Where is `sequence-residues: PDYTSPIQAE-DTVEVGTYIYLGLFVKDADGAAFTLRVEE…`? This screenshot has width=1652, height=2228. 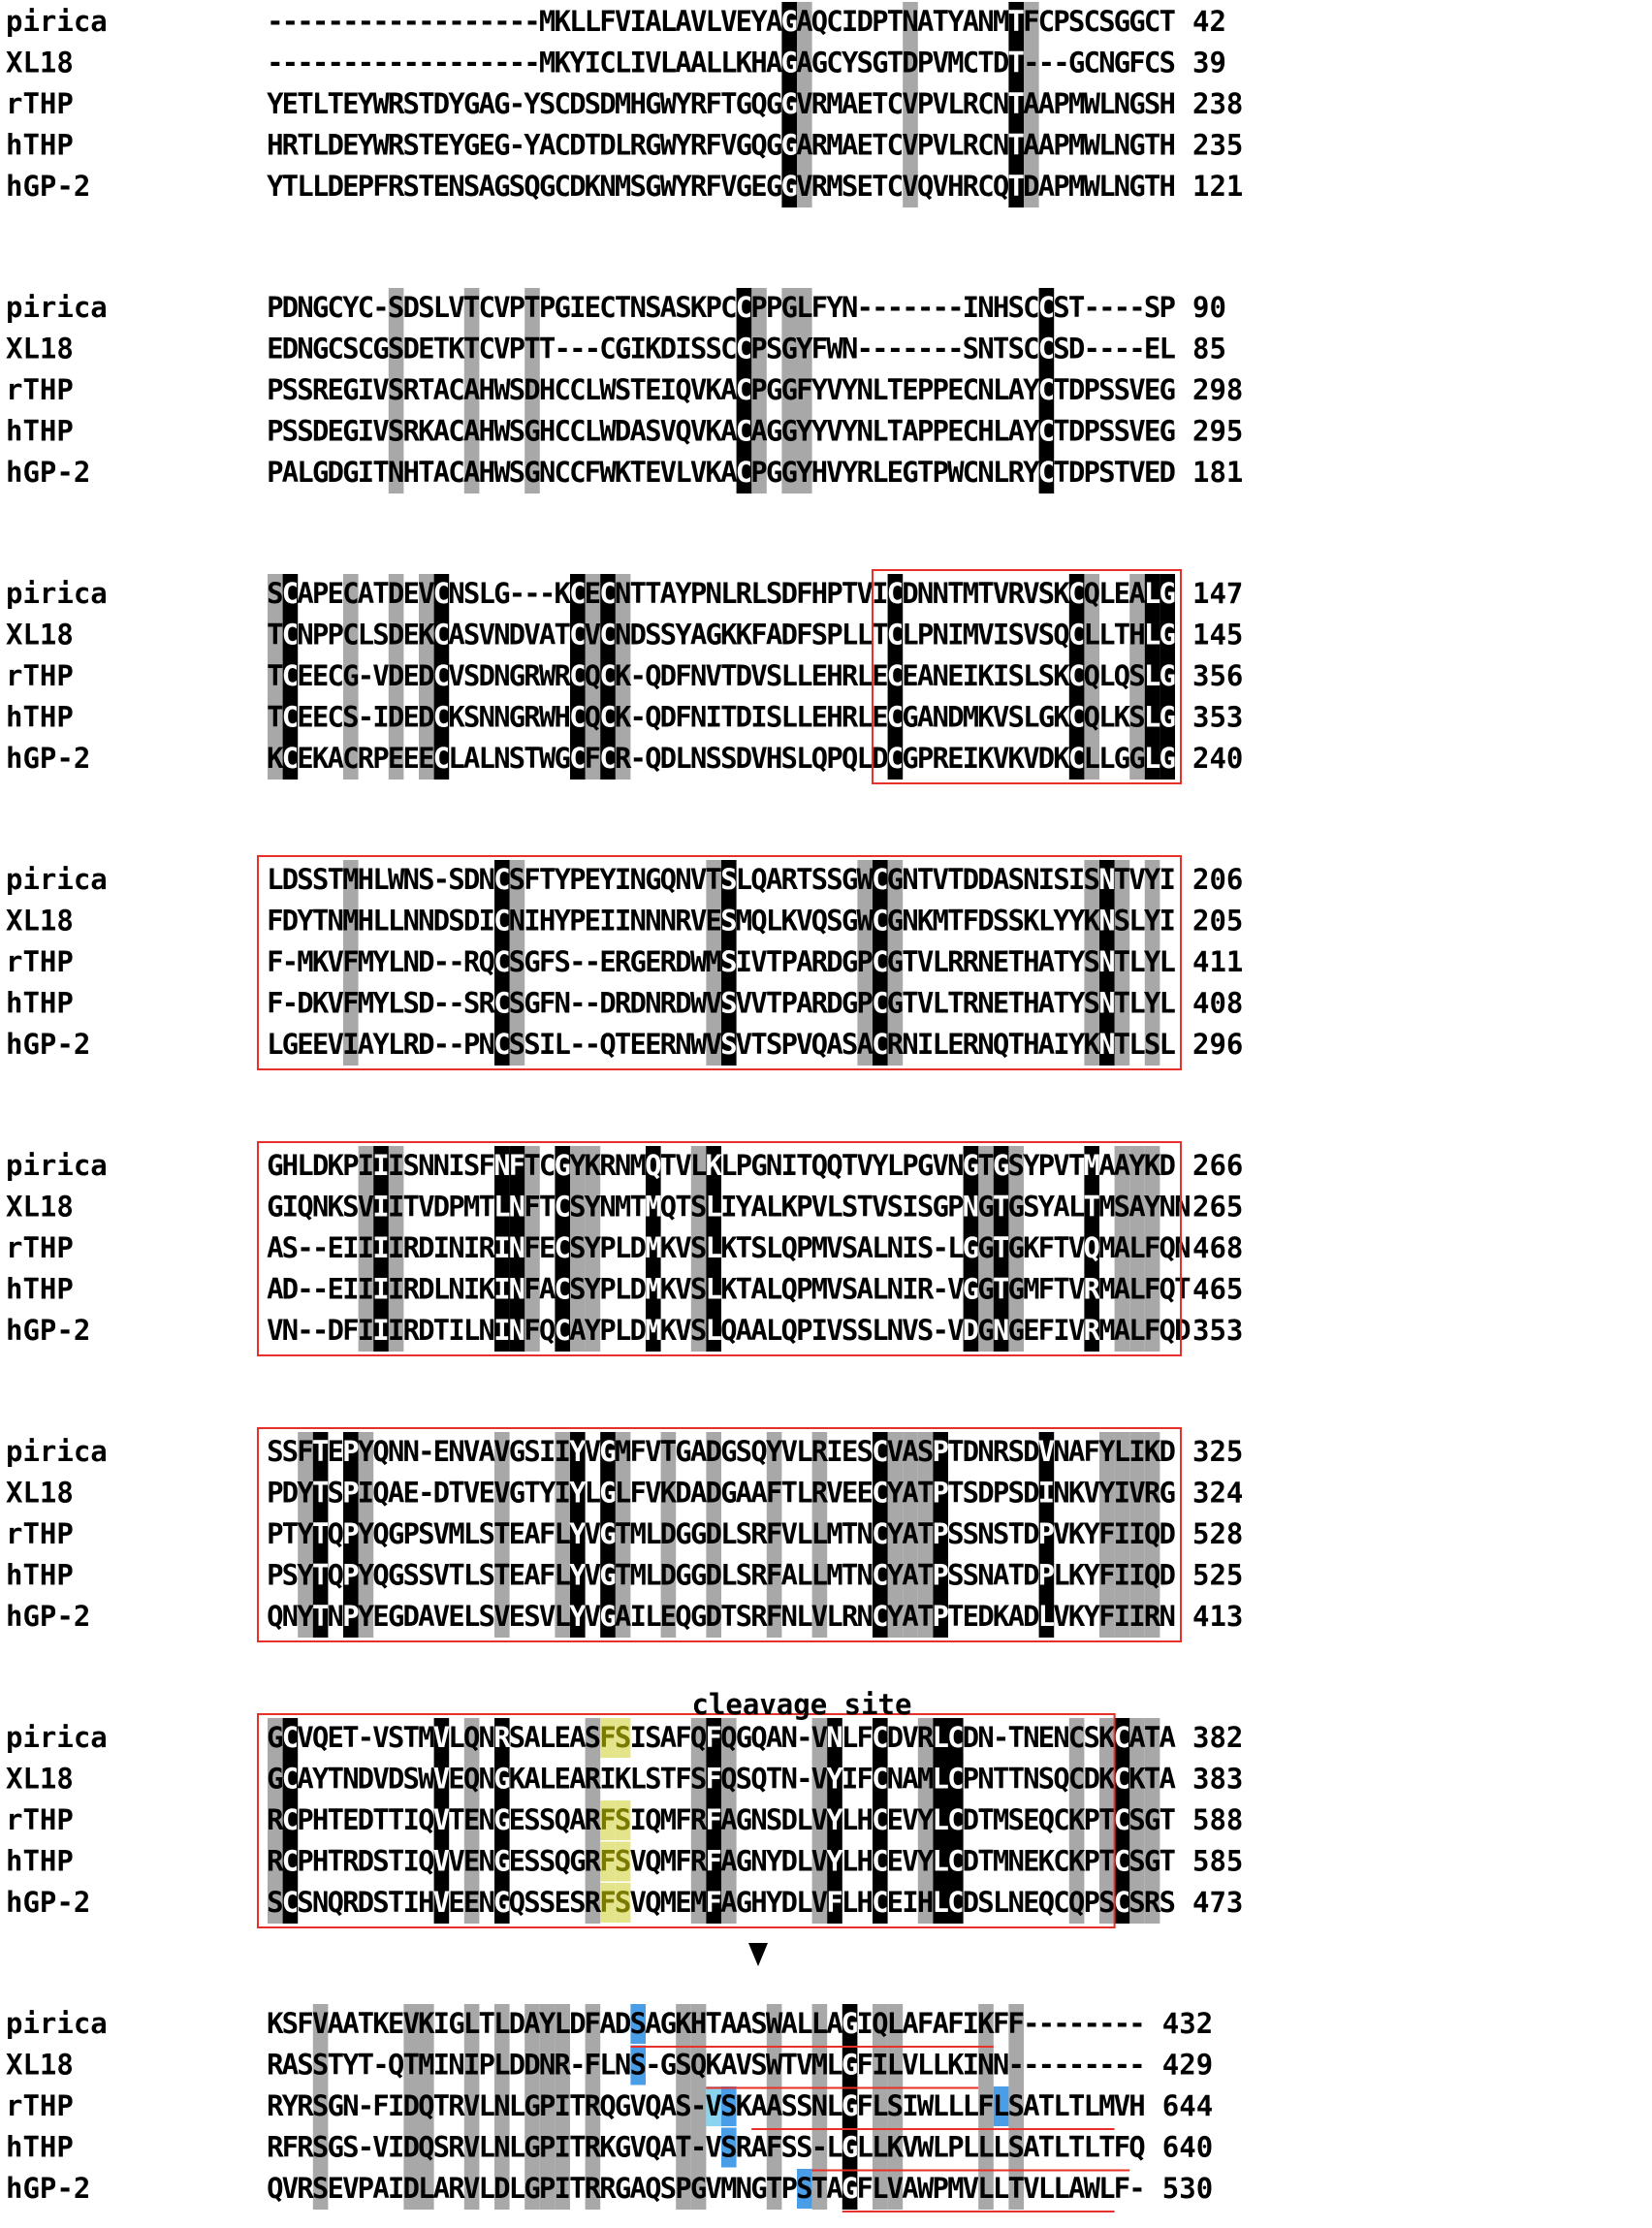 sequence-residues: PDYTSPIQAE-DTVEVGTYIYLGLFVKDADGAAFTLRVEE… is located at coordinates (722, 1494).